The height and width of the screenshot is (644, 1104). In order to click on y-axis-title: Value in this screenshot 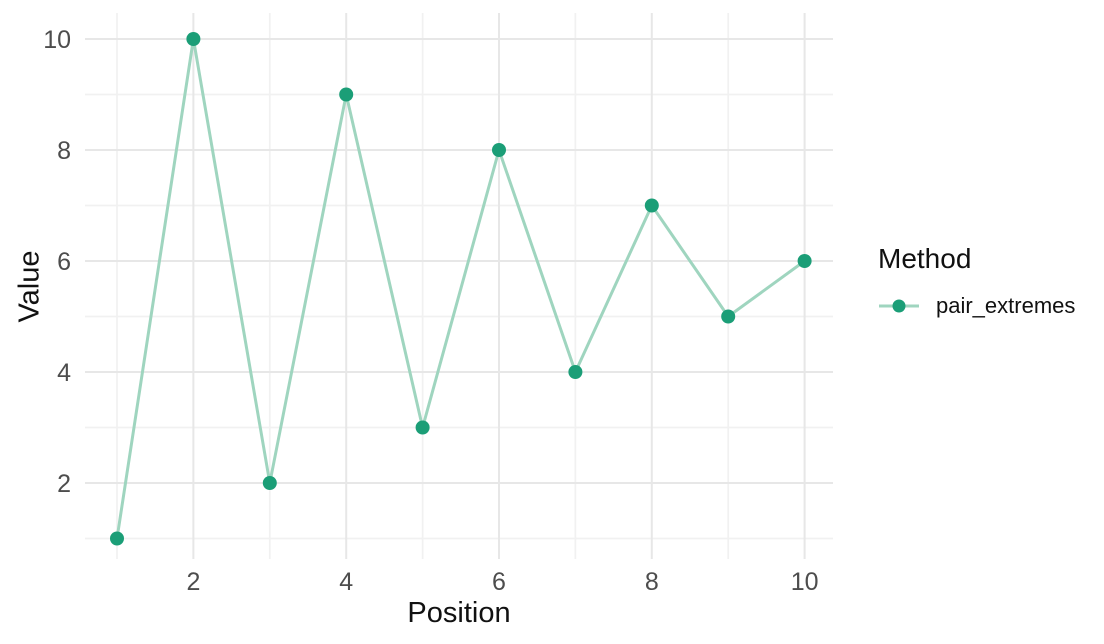, I will do `click(29, 286)`.